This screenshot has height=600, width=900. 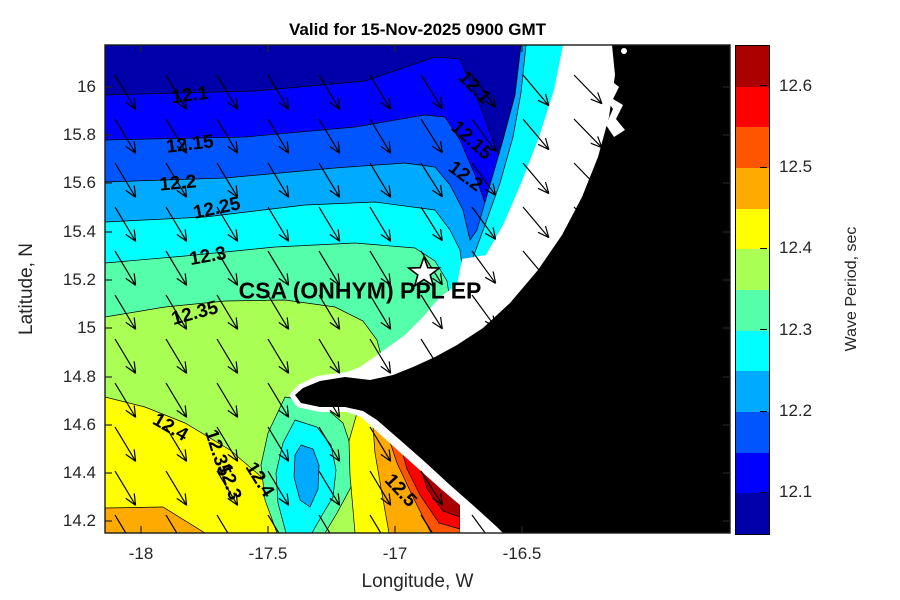 I want to click on colorbar-tick-label: 12.2, so click(x=796, y=410).